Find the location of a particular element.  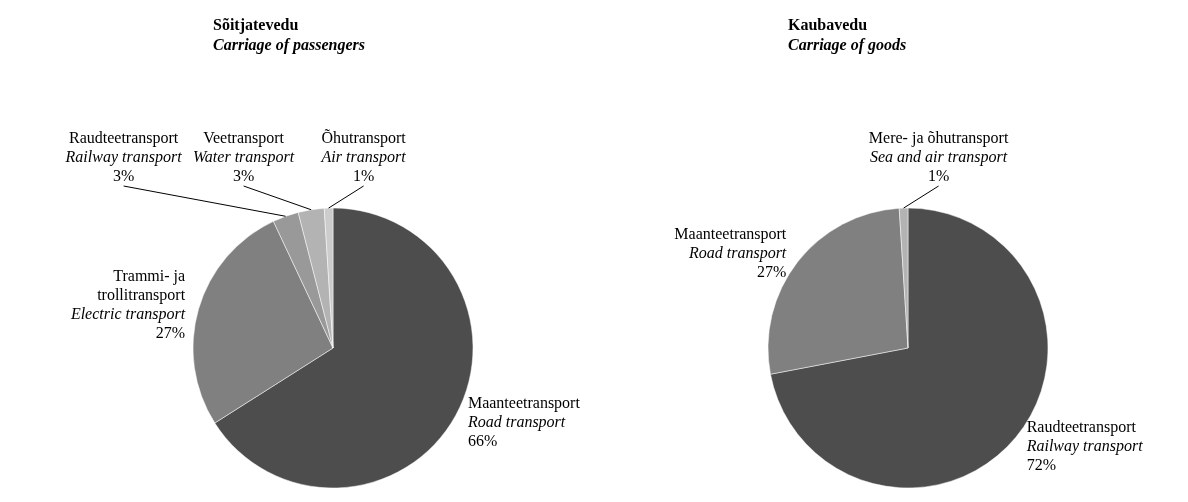

slice-label: Mere- ja õhutransport Sea and air transport is located at coordinates (938, 147).